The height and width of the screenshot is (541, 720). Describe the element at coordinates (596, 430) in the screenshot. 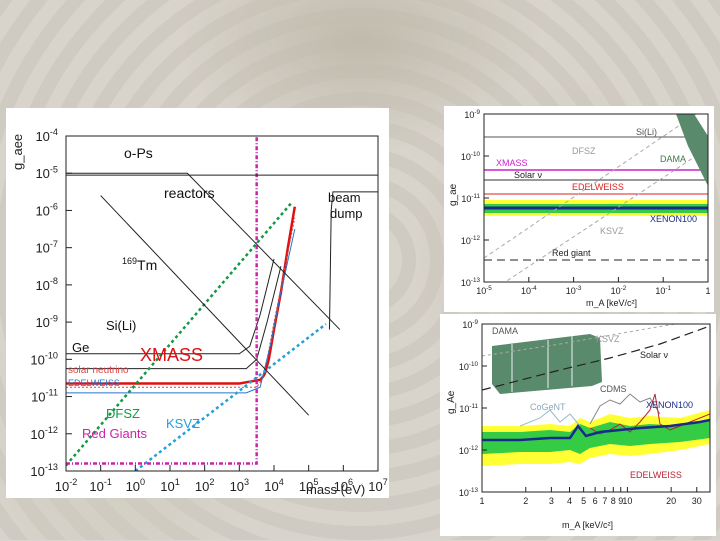

I see `xenon100-line` at that location.